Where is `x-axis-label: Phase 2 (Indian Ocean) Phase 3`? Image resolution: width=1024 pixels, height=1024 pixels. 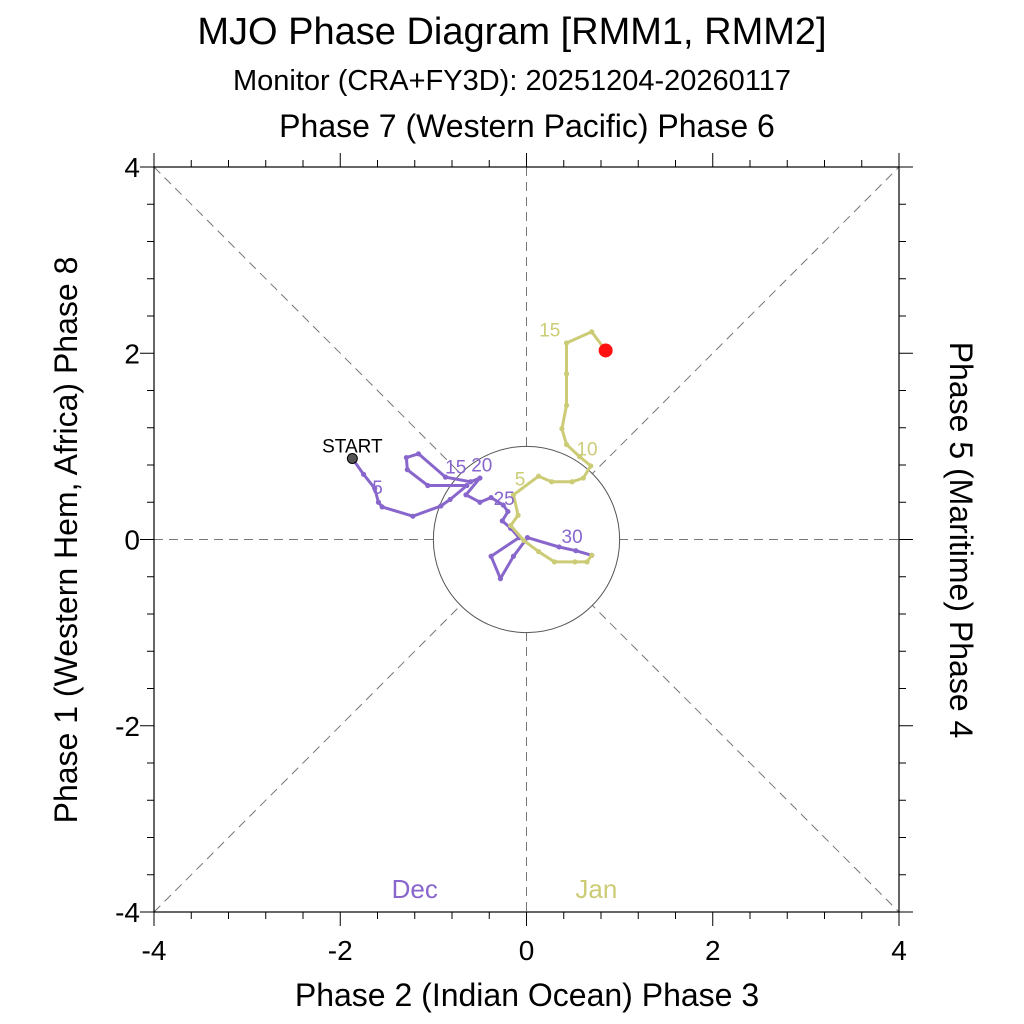 x-axis-label: Phase 2 (Indian Ocean) Phase 3 is located at coordinates (527, 995).